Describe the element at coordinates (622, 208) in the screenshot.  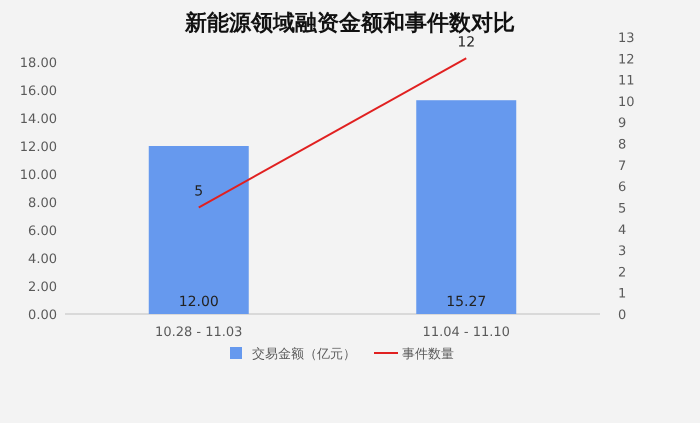
I see `y2-tick-label: 5` at that location.